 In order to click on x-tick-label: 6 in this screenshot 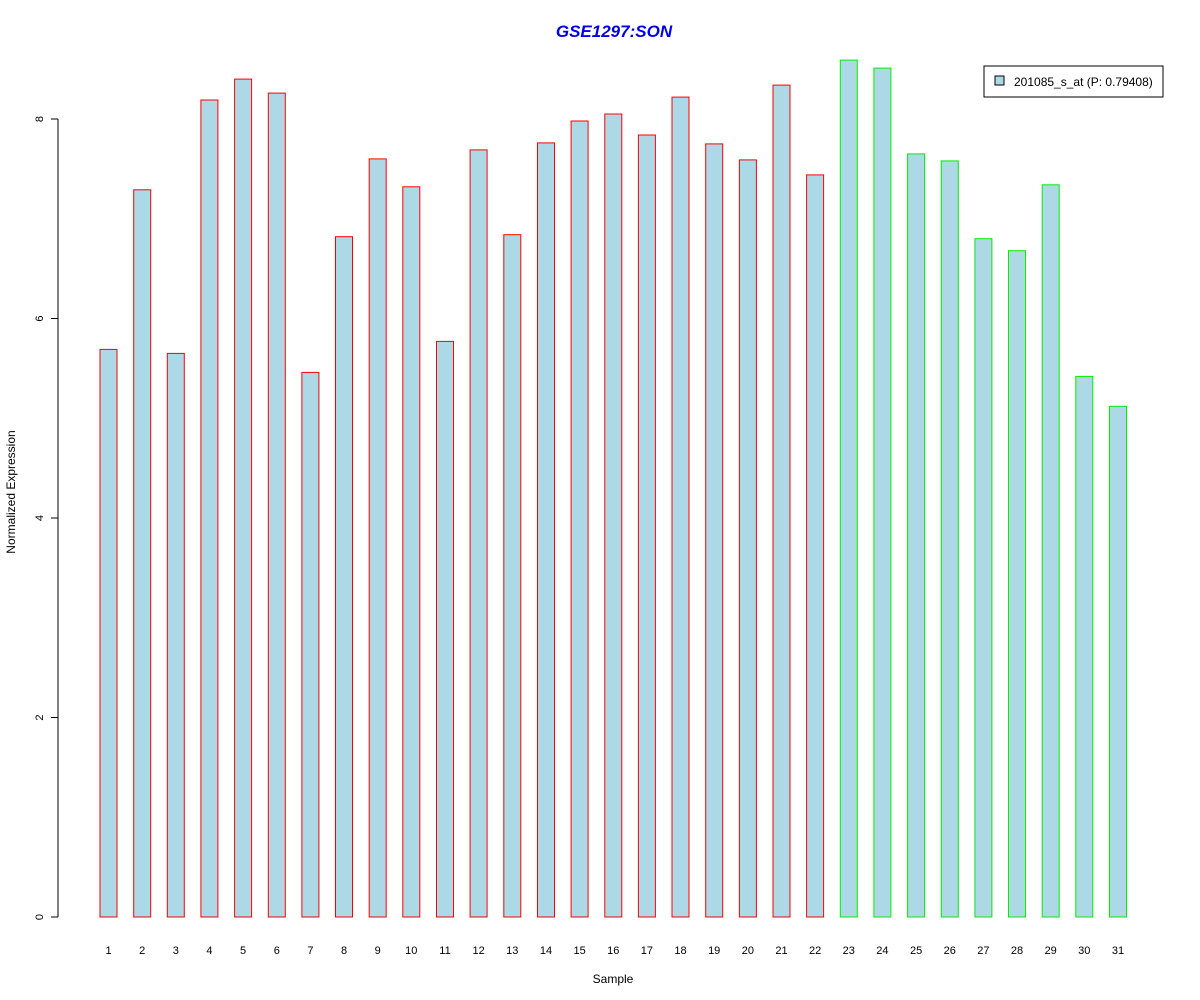, I will do `click(277, 951)`.